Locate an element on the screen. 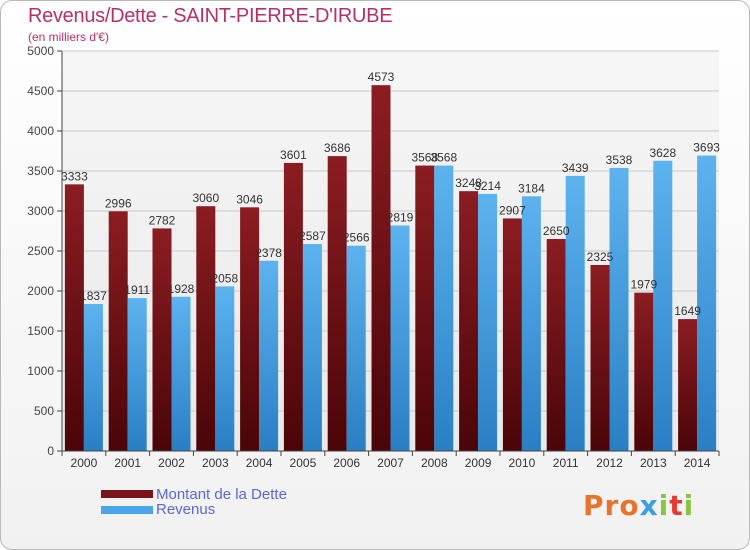 The height and width of the screenshot is (550, 750). chart-title: Revenus/Dette - SAINT-PIERRE-D'IRUBE is located at coordinates (210, 16).